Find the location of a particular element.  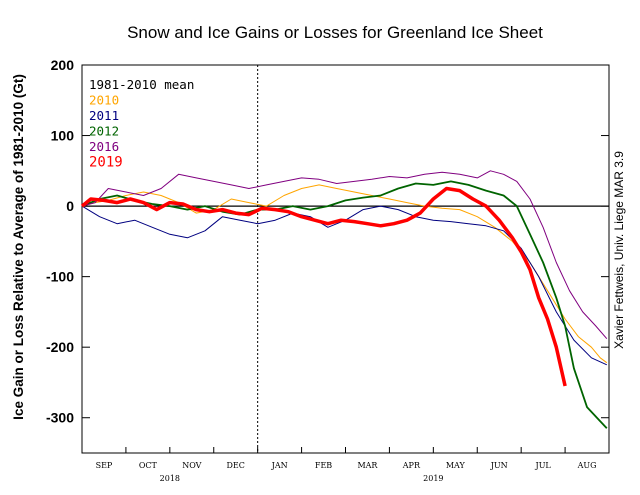

legend-entry-2011: 2011 is located at coordinates (104, 115).